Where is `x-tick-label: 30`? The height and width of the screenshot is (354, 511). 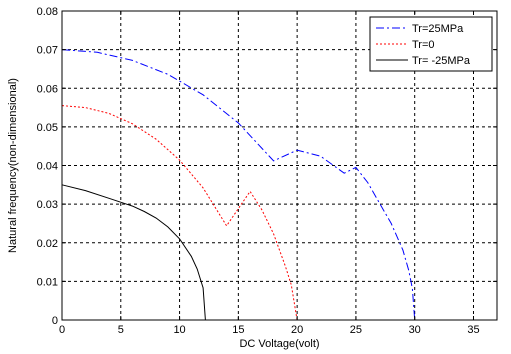 x-tick-label: 30 is located at coordinates (415, 330).